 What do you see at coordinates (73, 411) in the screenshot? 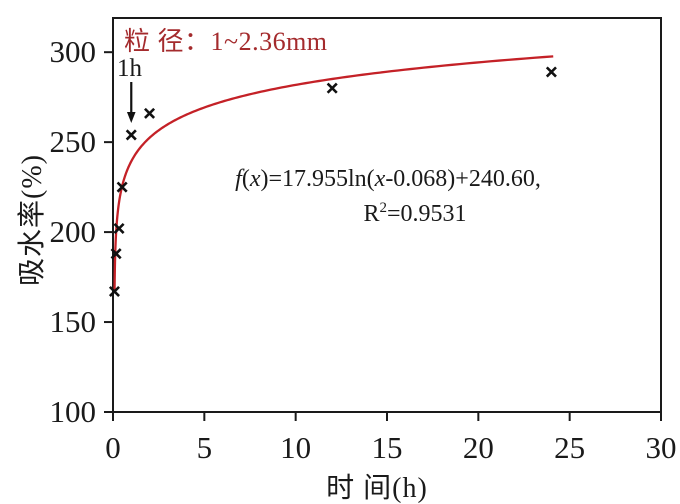
I see `y-tick-label: 100` at bounding box center [73, 411].